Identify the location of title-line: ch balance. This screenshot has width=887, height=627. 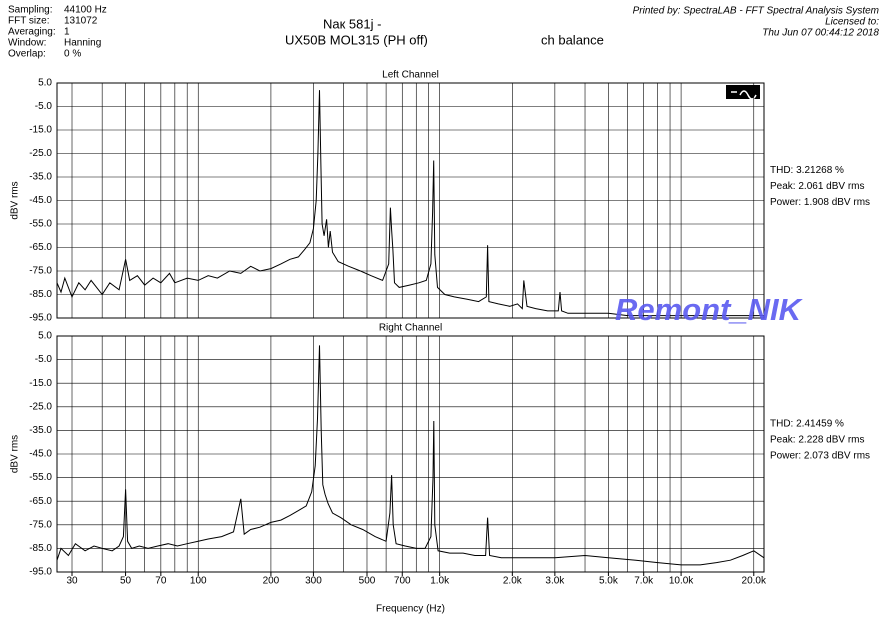
(572, 39).